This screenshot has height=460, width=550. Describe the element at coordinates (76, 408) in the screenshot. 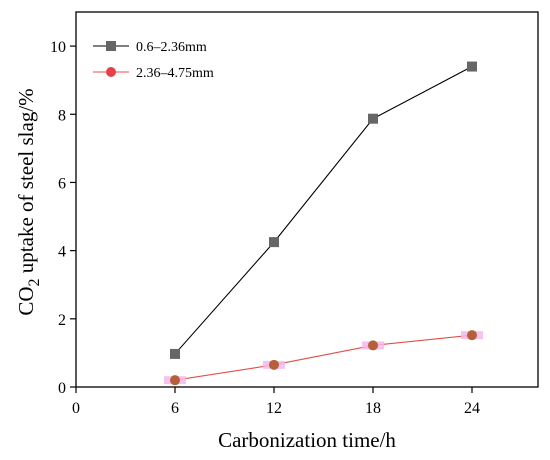

I see `x-tick-label: 0` at that location.